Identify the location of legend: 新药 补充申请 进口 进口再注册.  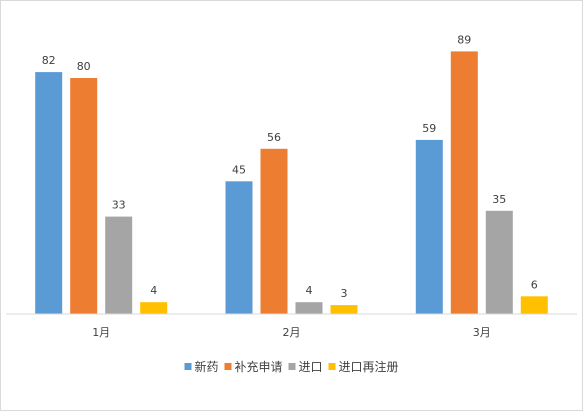
(291, 366).